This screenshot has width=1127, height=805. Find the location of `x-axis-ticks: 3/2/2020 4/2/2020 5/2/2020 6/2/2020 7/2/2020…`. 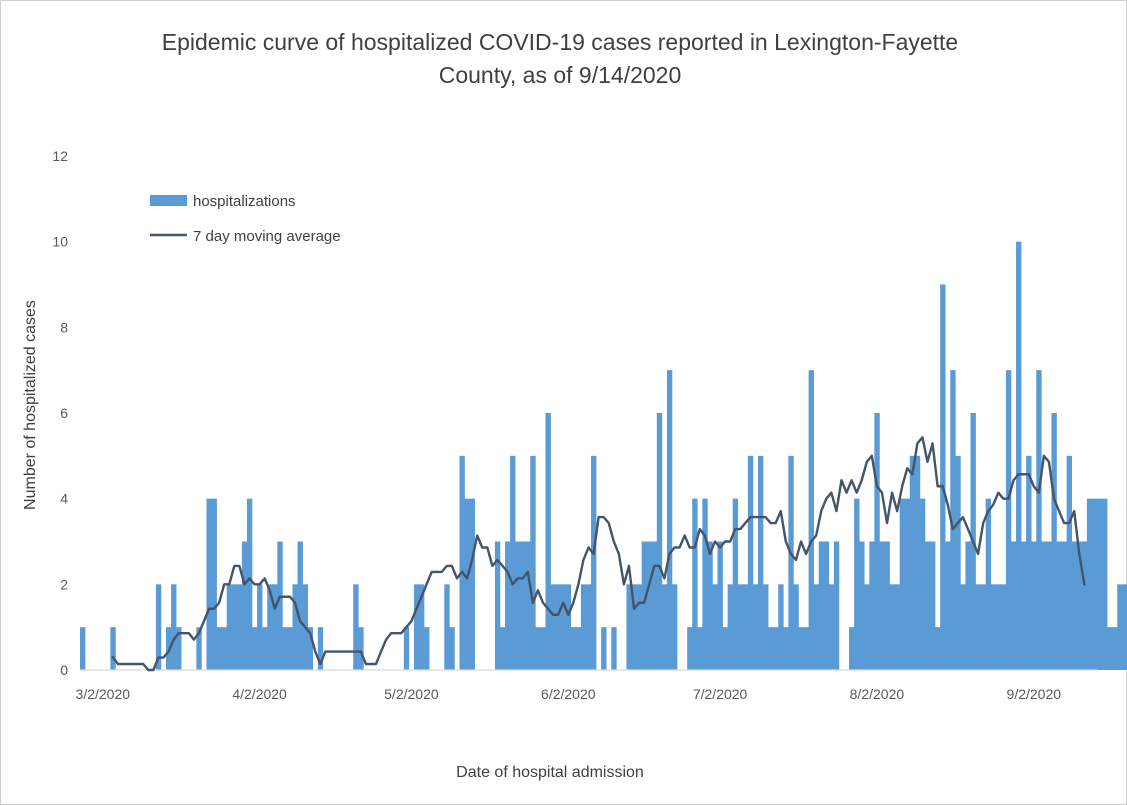

x-axis-ticks: 3/2/2020 4/2/2020 5/2/2020 6/2/2020 7/2/2020… is located at coordinates (569, 694).